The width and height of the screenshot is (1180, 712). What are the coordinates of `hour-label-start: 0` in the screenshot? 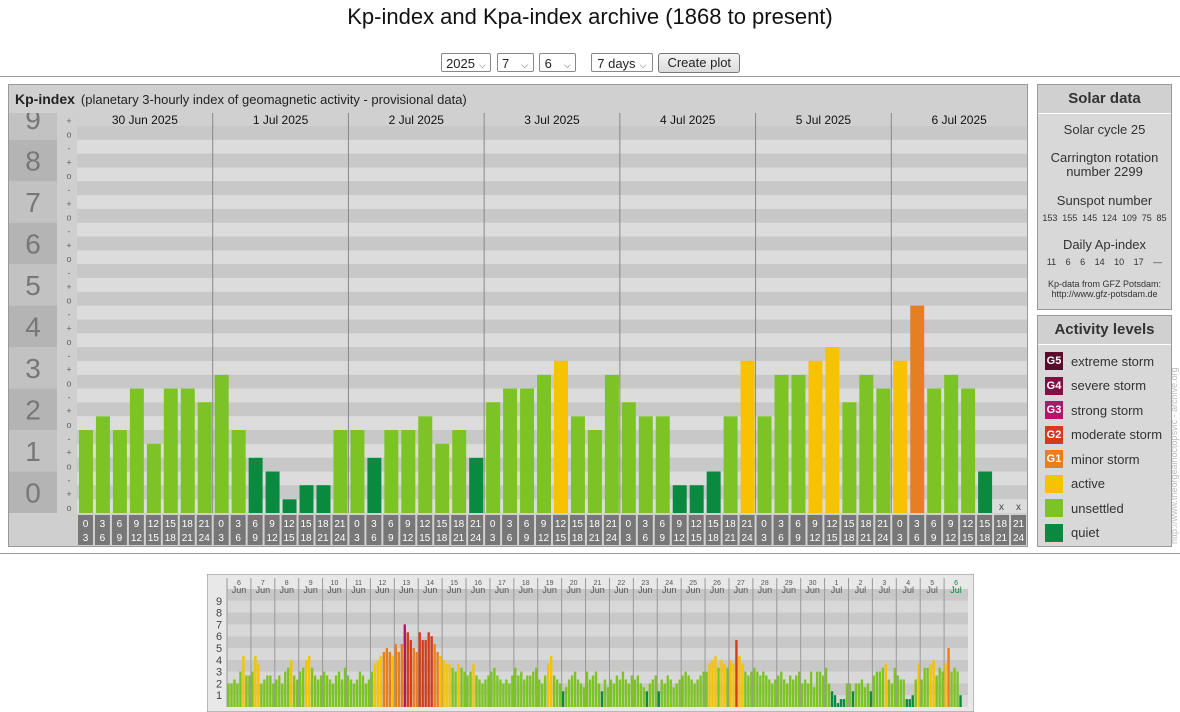 It's located at (493, 524).